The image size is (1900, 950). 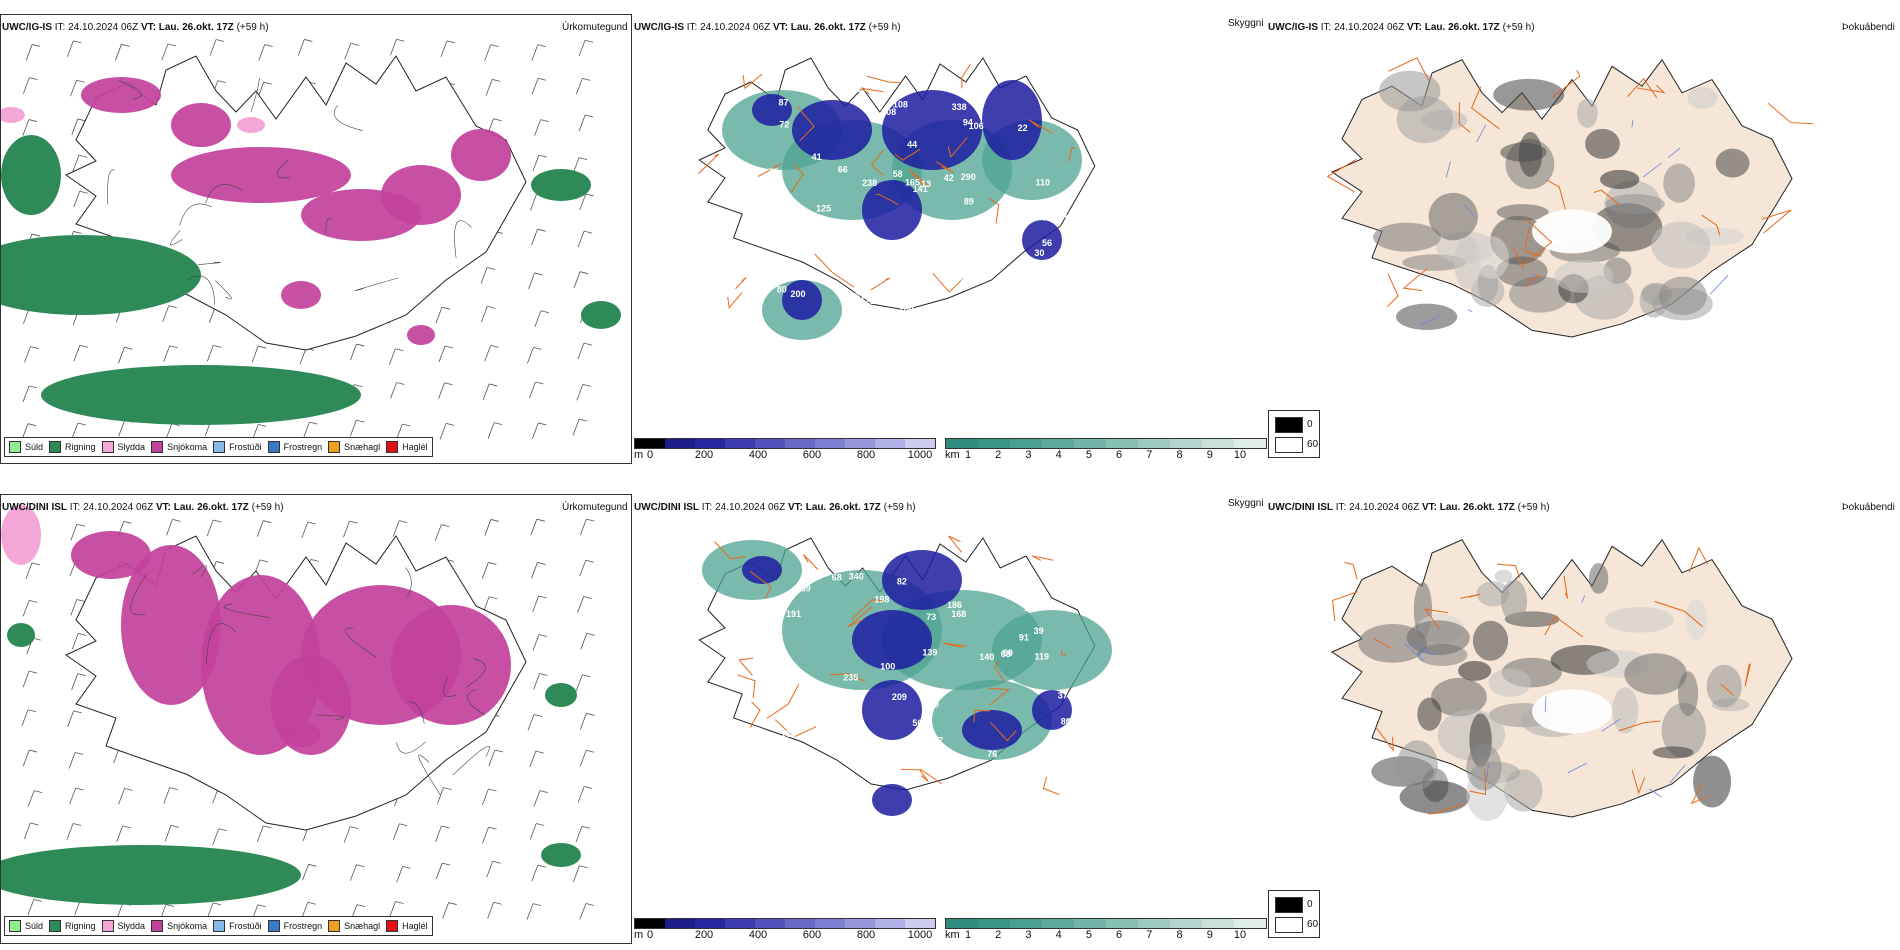 I want to click on scale-tick-label: 5, so click(x=1088, y=935).